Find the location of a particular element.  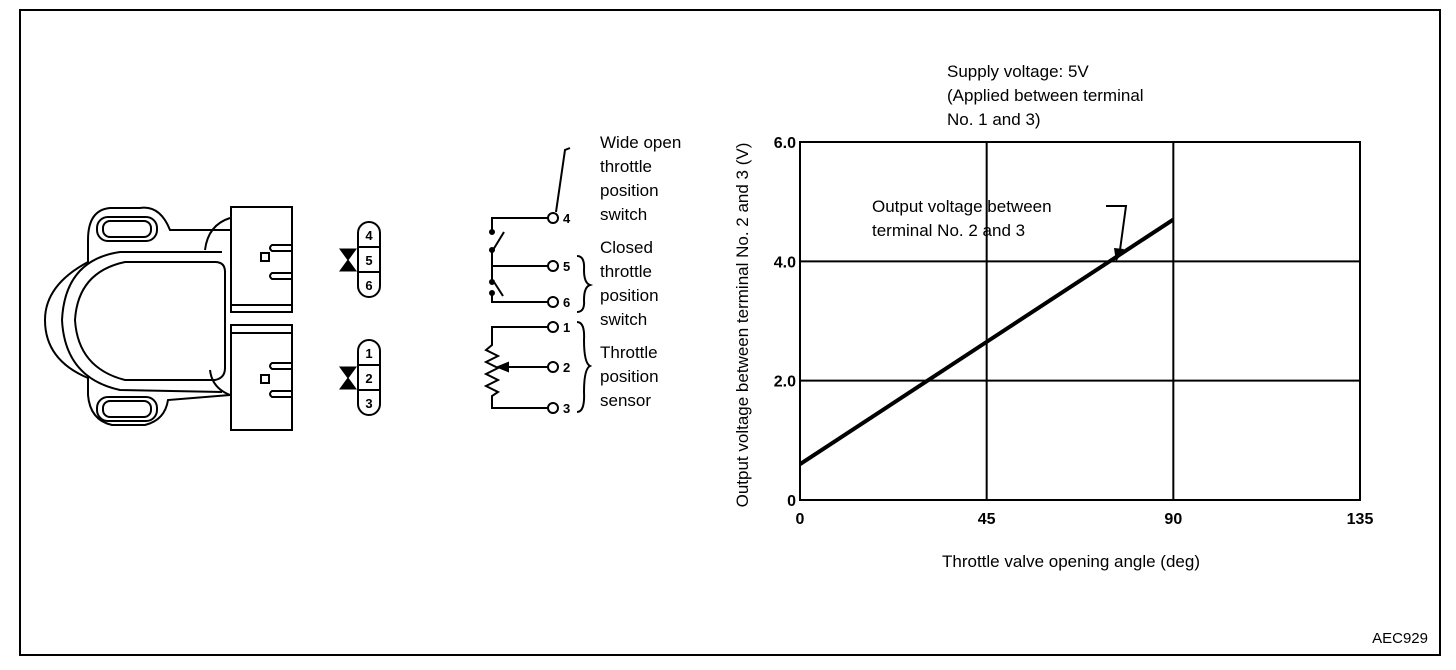

tps-label: Throttle position sensor is located at coordinates (629, 376).